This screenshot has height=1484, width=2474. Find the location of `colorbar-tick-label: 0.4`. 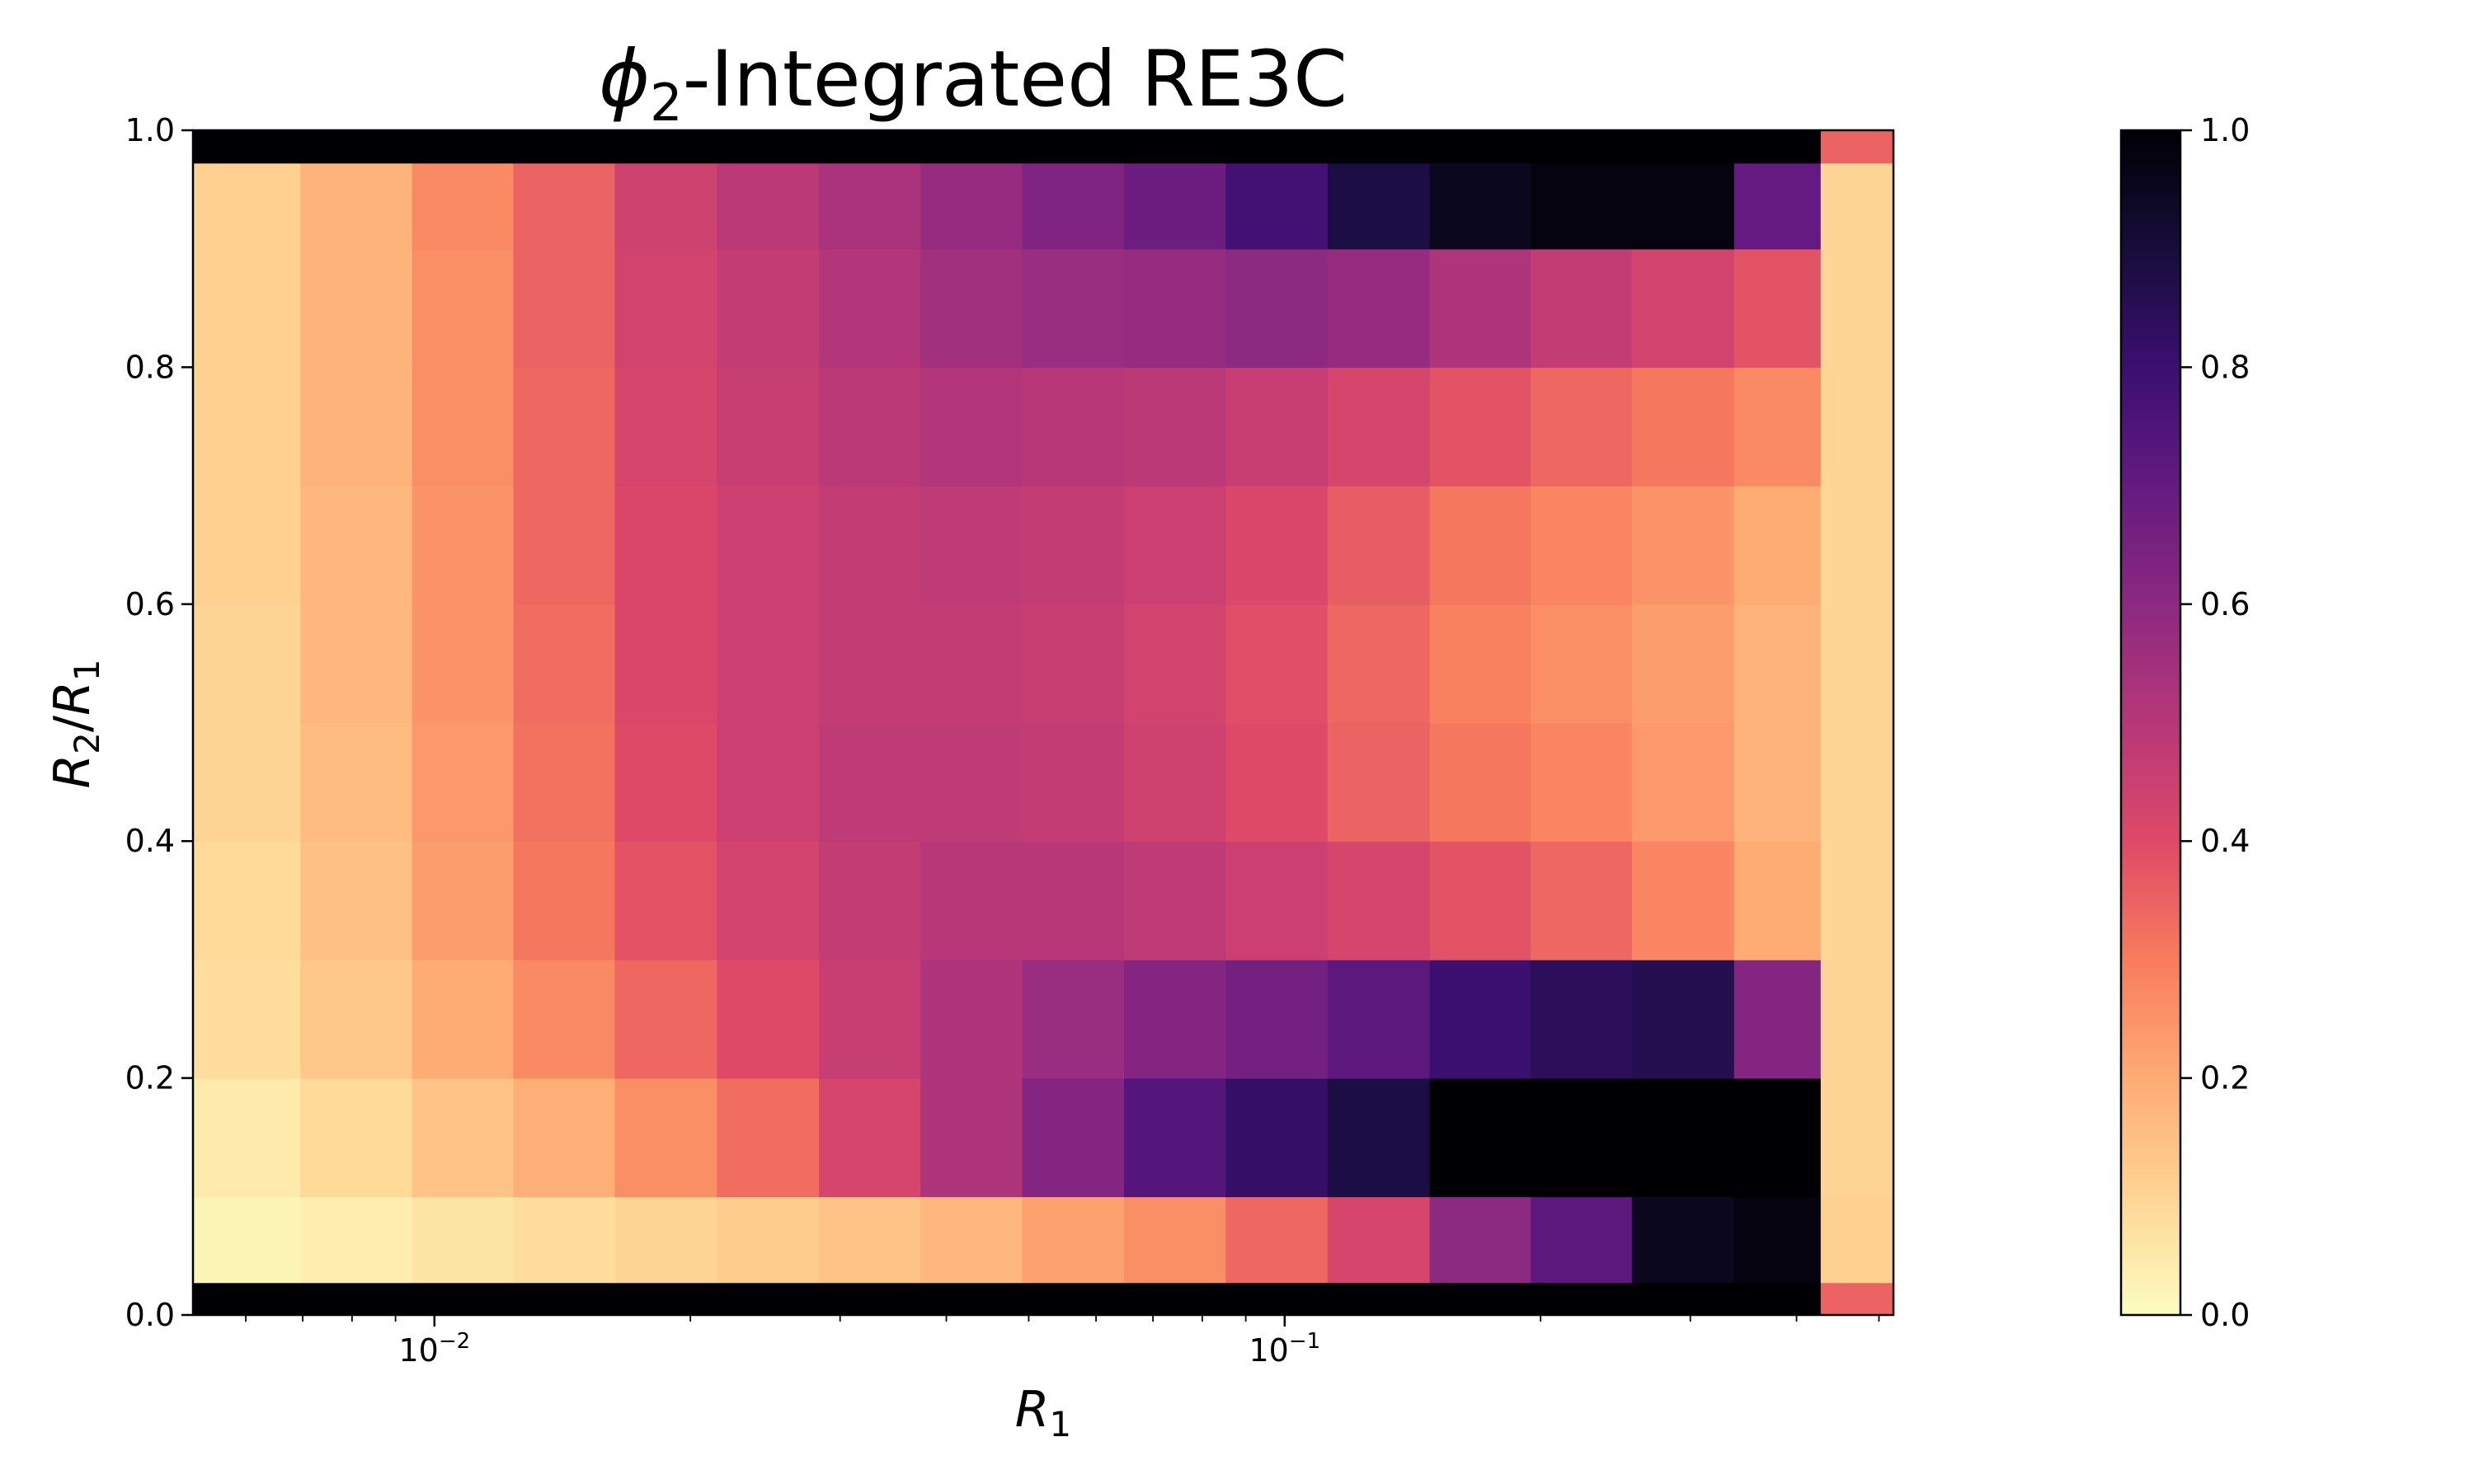

colorbar-tick-label: 0.4 is located at coordinates (2225, 841).